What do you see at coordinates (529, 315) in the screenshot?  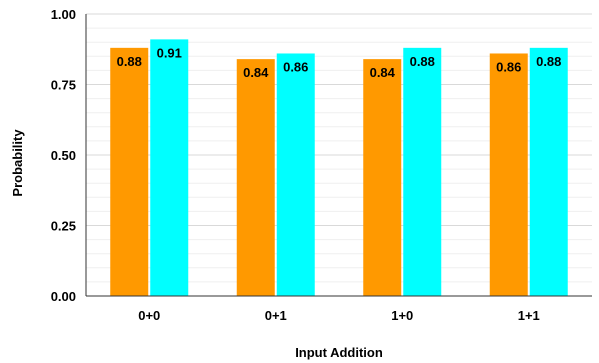 I see `x-tick-label: 1+1` at bounding box center [529, 315].